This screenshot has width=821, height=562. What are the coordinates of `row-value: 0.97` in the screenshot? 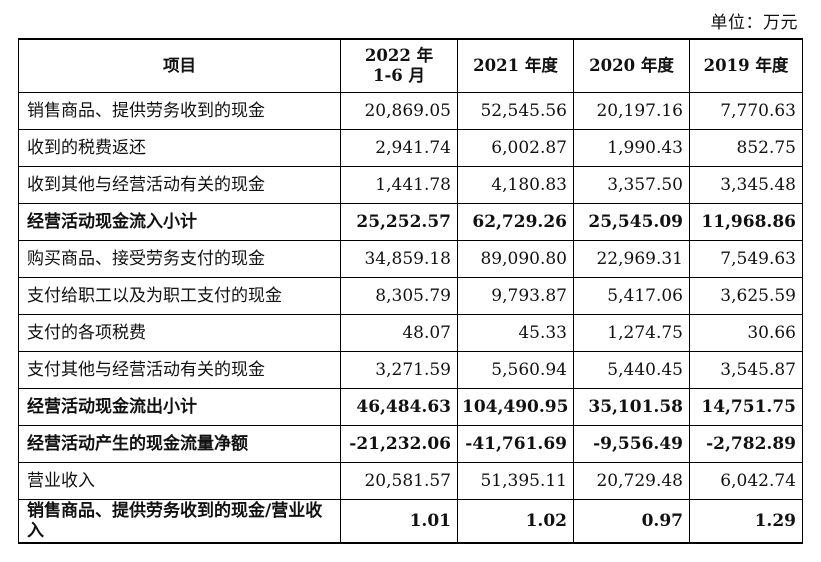 It's located at (631, 521).